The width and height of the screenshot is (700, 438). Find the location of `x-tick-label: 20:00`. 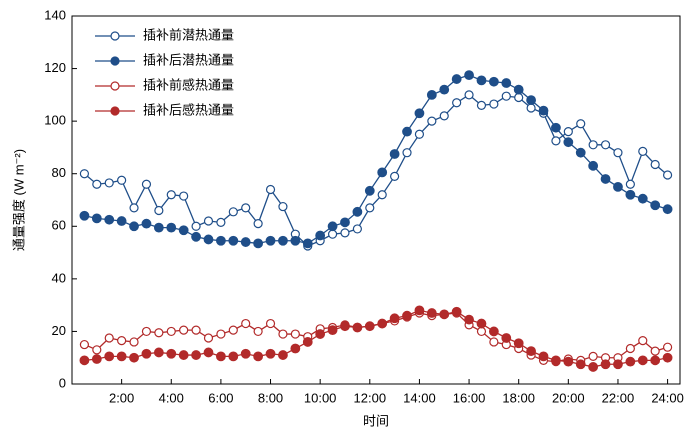

x-tick-label: 20:00 is located at coordinates (568, 397).